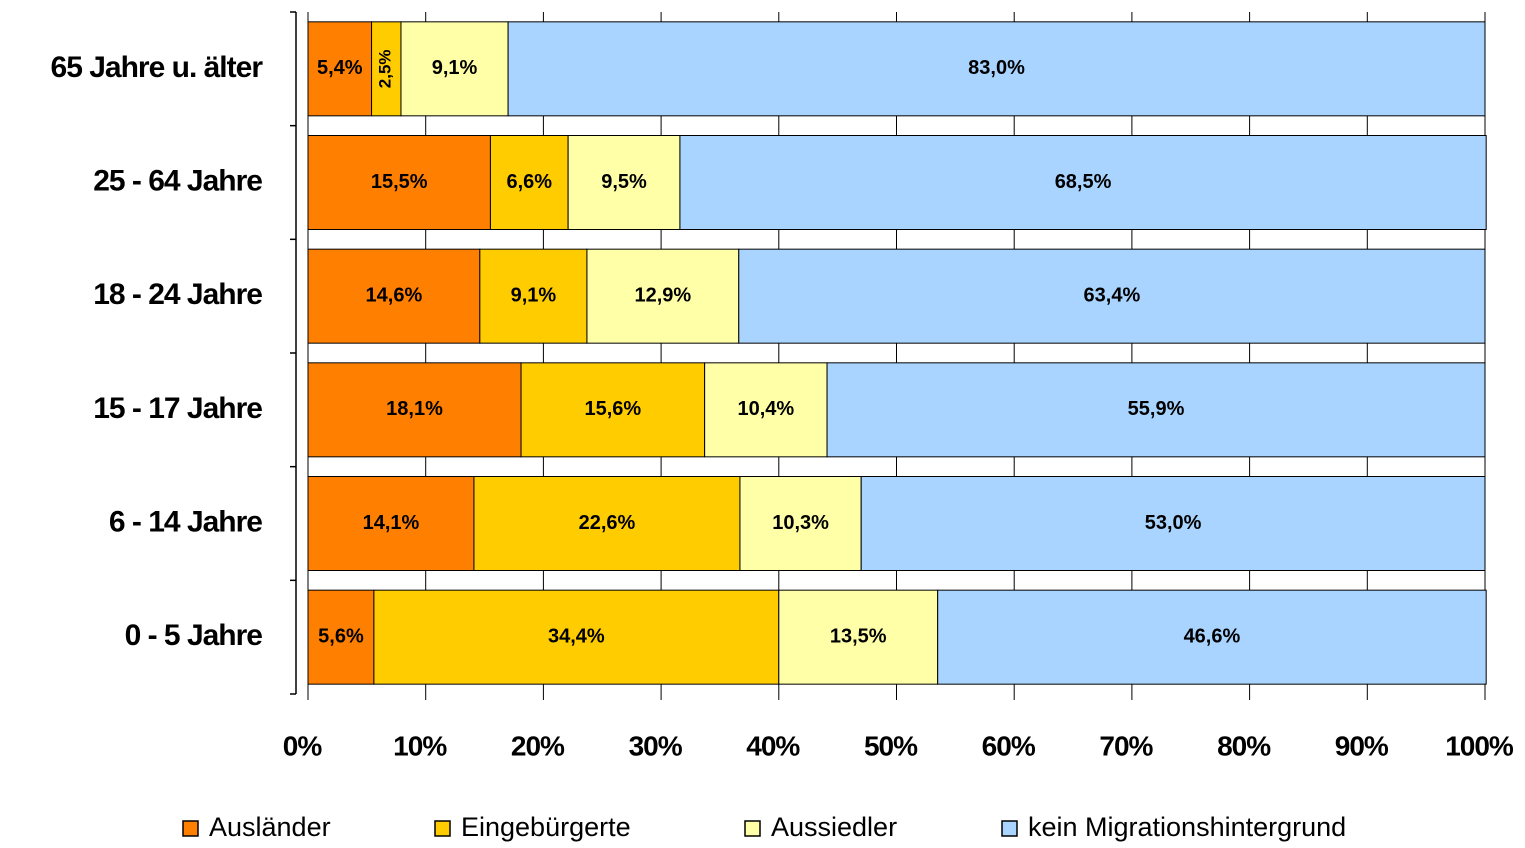 Image resolution: width=1525 pixels, height=848 pixels. Describe the element at coordinates (270, 827) in the screenshot. I see `legend-label: Ausländer` at that location.